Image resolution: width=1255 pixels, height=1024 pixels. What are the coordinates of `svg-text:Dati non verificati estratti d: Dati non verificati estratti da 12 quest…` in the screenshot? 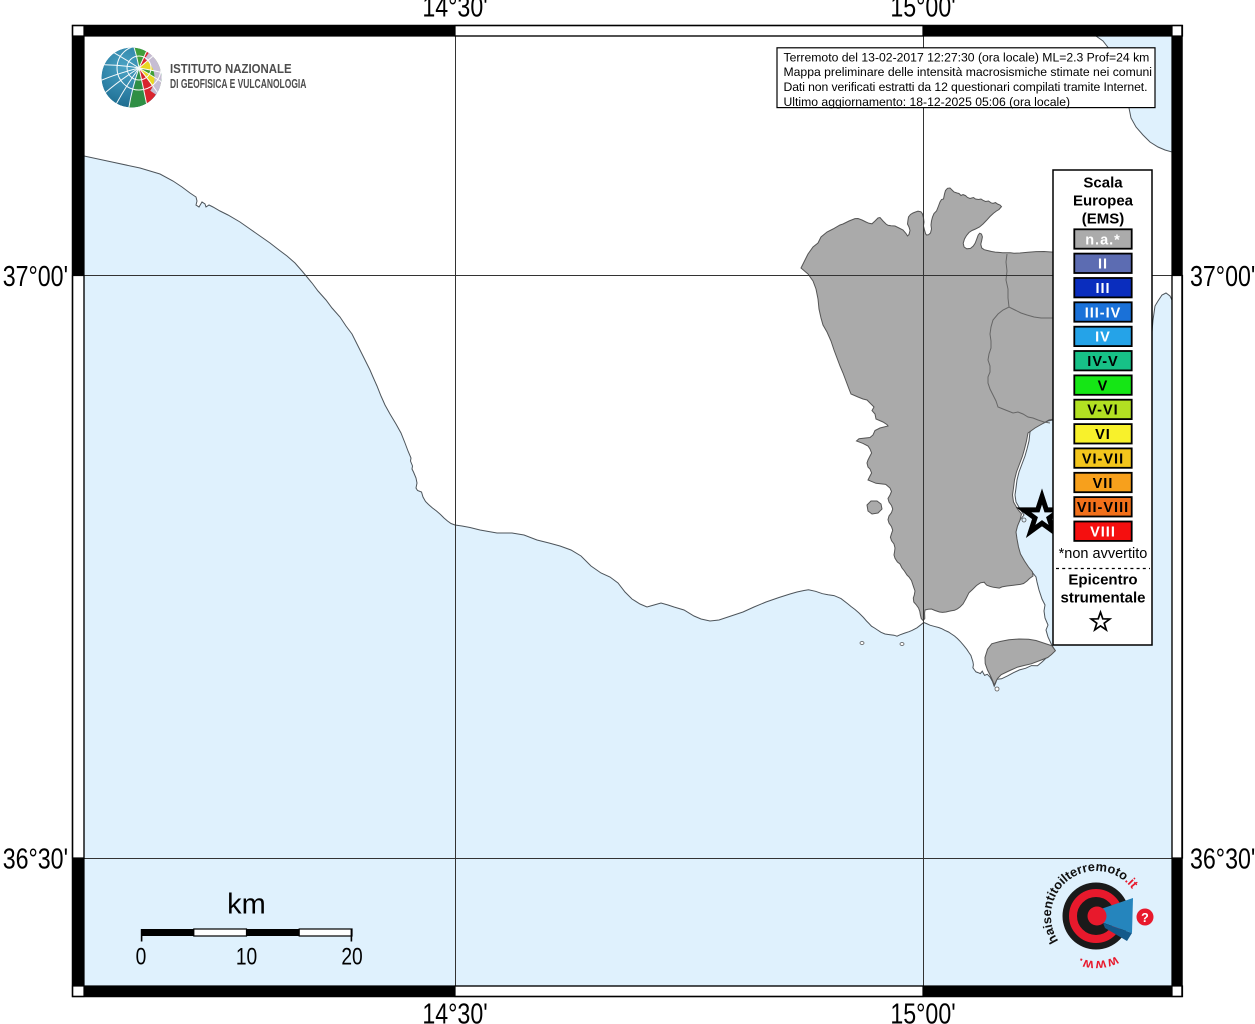 It's located at (966, 87).